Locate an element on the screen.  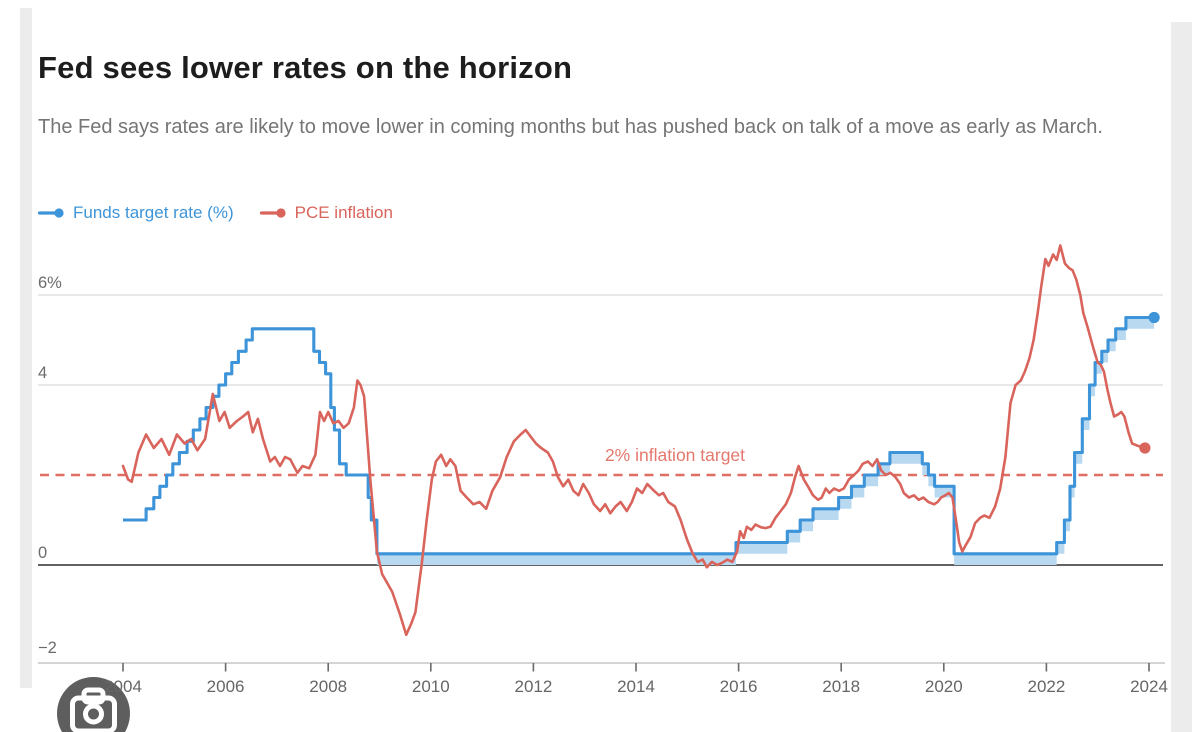
x-tick-label-2004: 2004 is located at coordinates (123, 686).